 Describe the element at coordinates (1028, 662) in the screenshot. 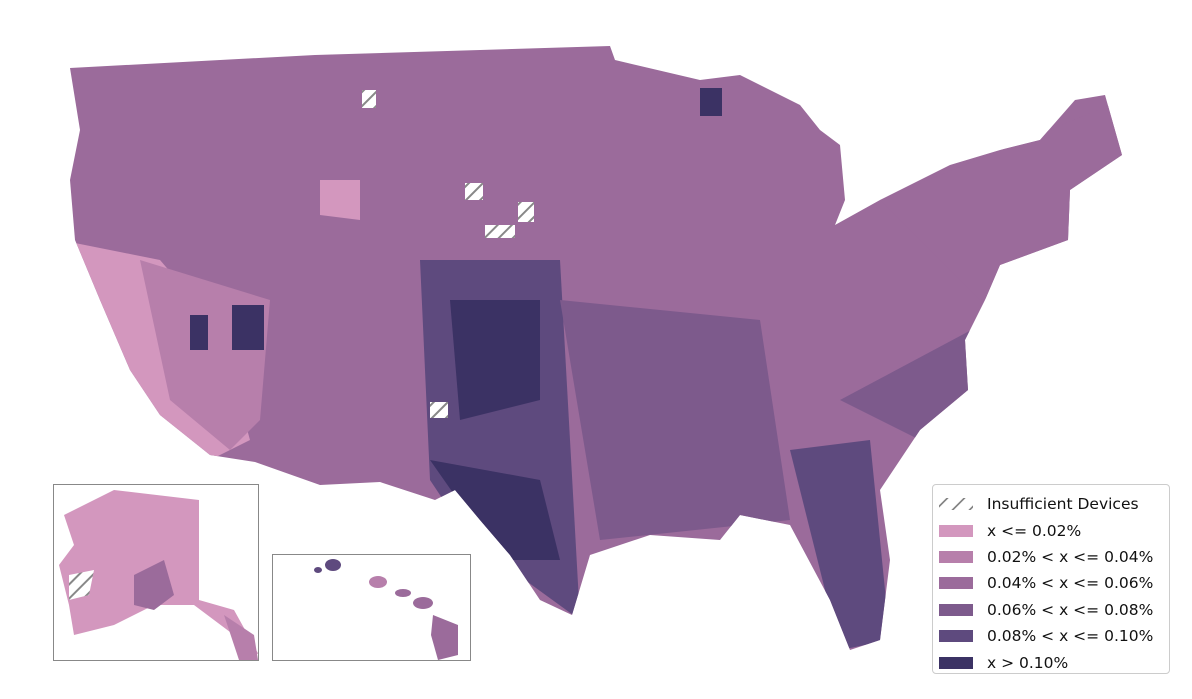

I see `legend-label: x > 0.10%` at that location.